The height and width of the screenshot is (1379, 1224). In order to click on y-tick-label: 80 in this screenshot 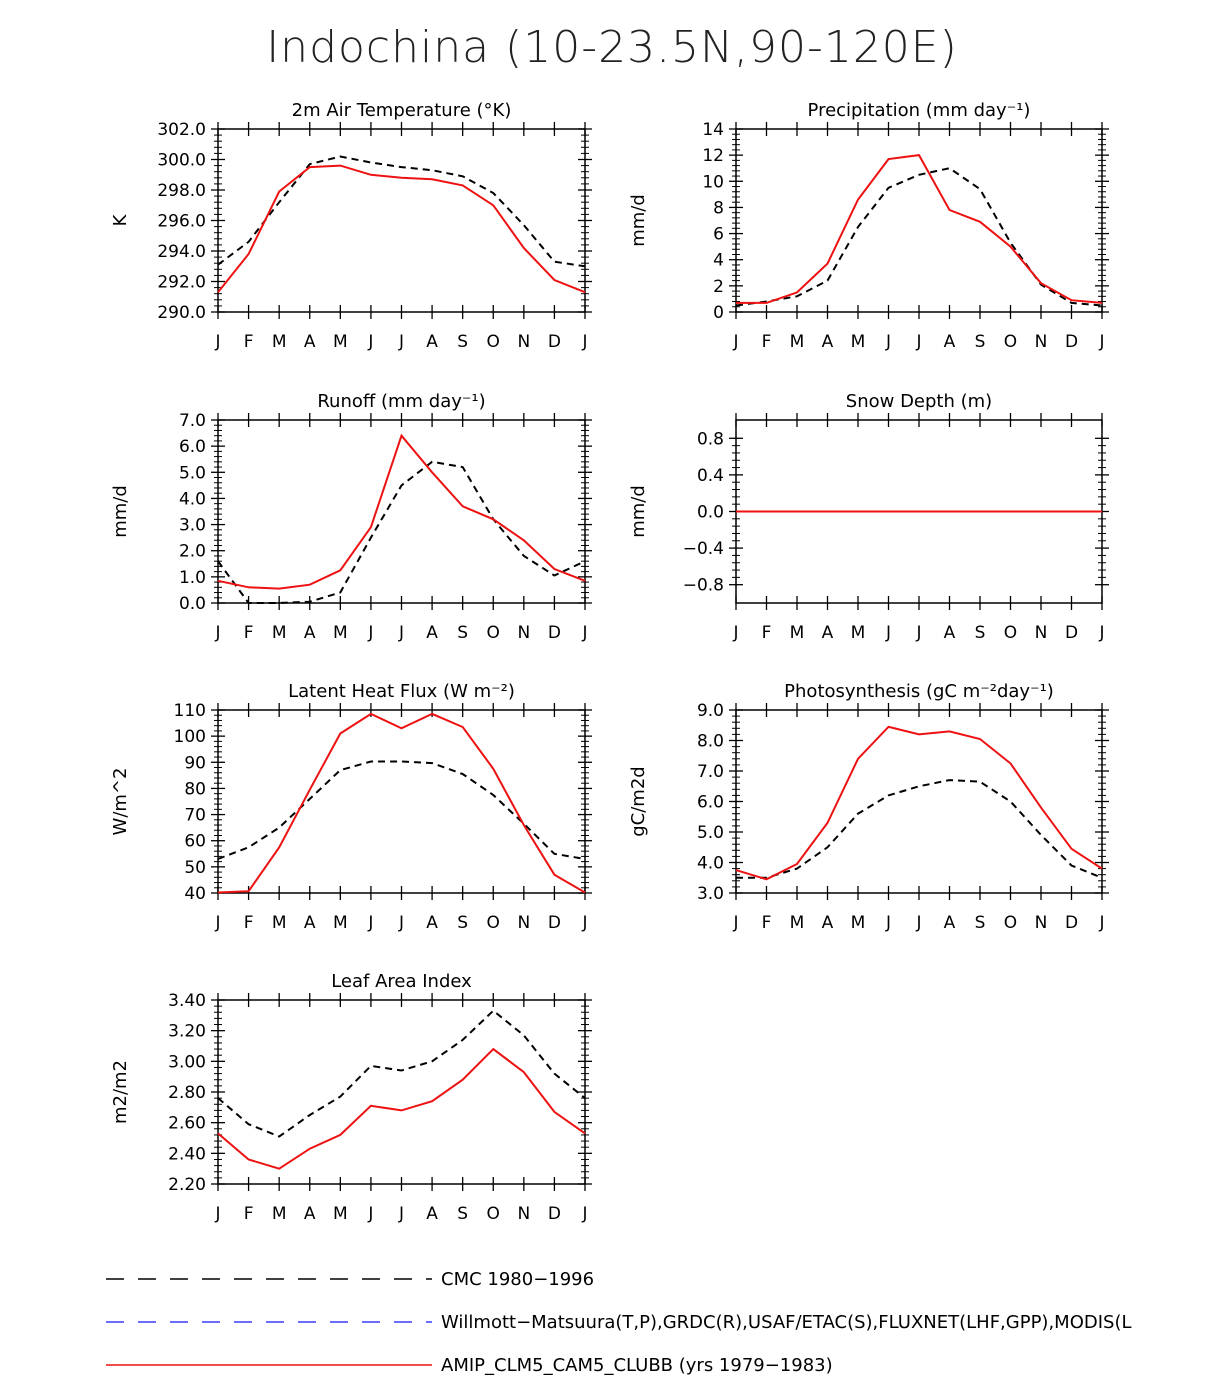, I will do `click(195, 789)`.